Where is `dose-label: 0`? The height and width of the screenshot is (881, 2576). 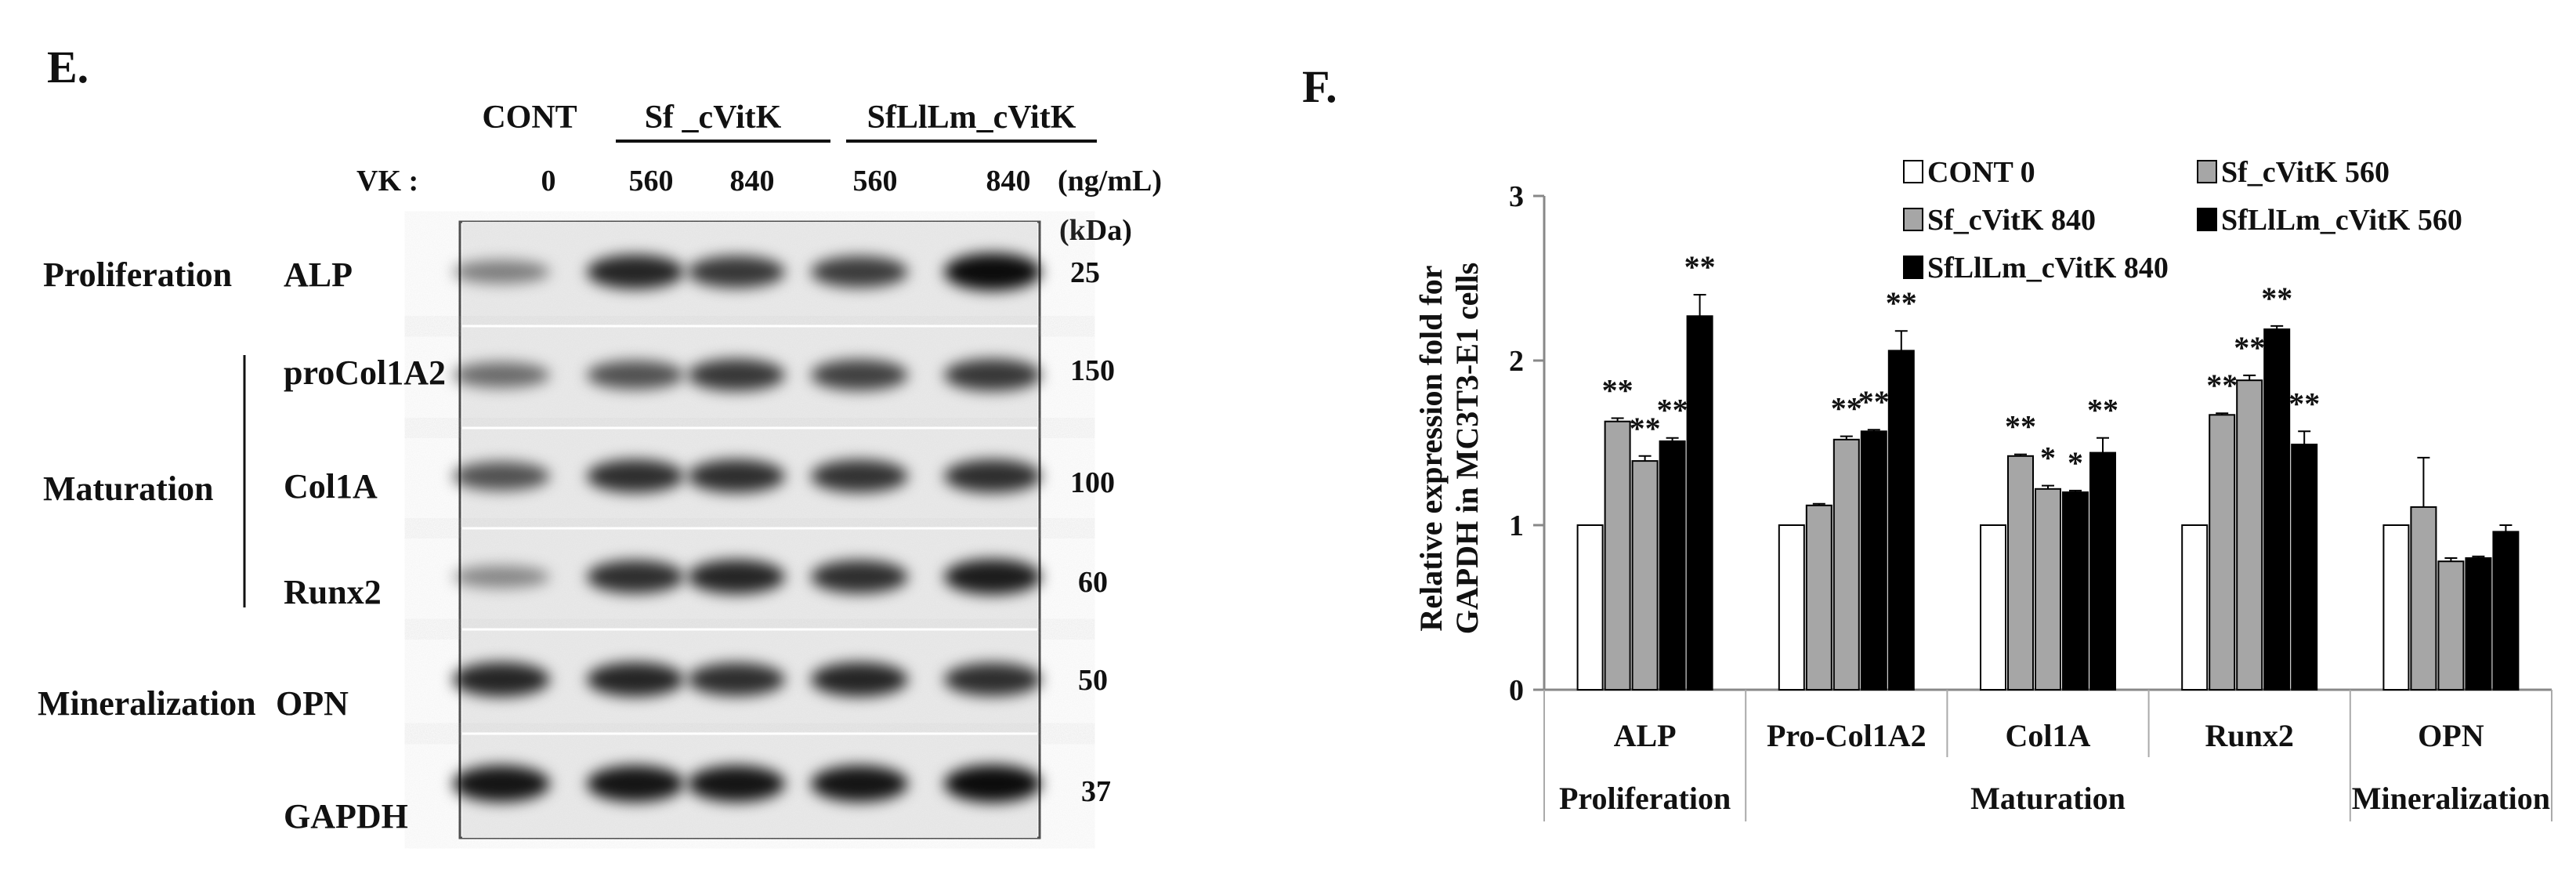
dose-label: 0 is located at coordinates (549, 181).